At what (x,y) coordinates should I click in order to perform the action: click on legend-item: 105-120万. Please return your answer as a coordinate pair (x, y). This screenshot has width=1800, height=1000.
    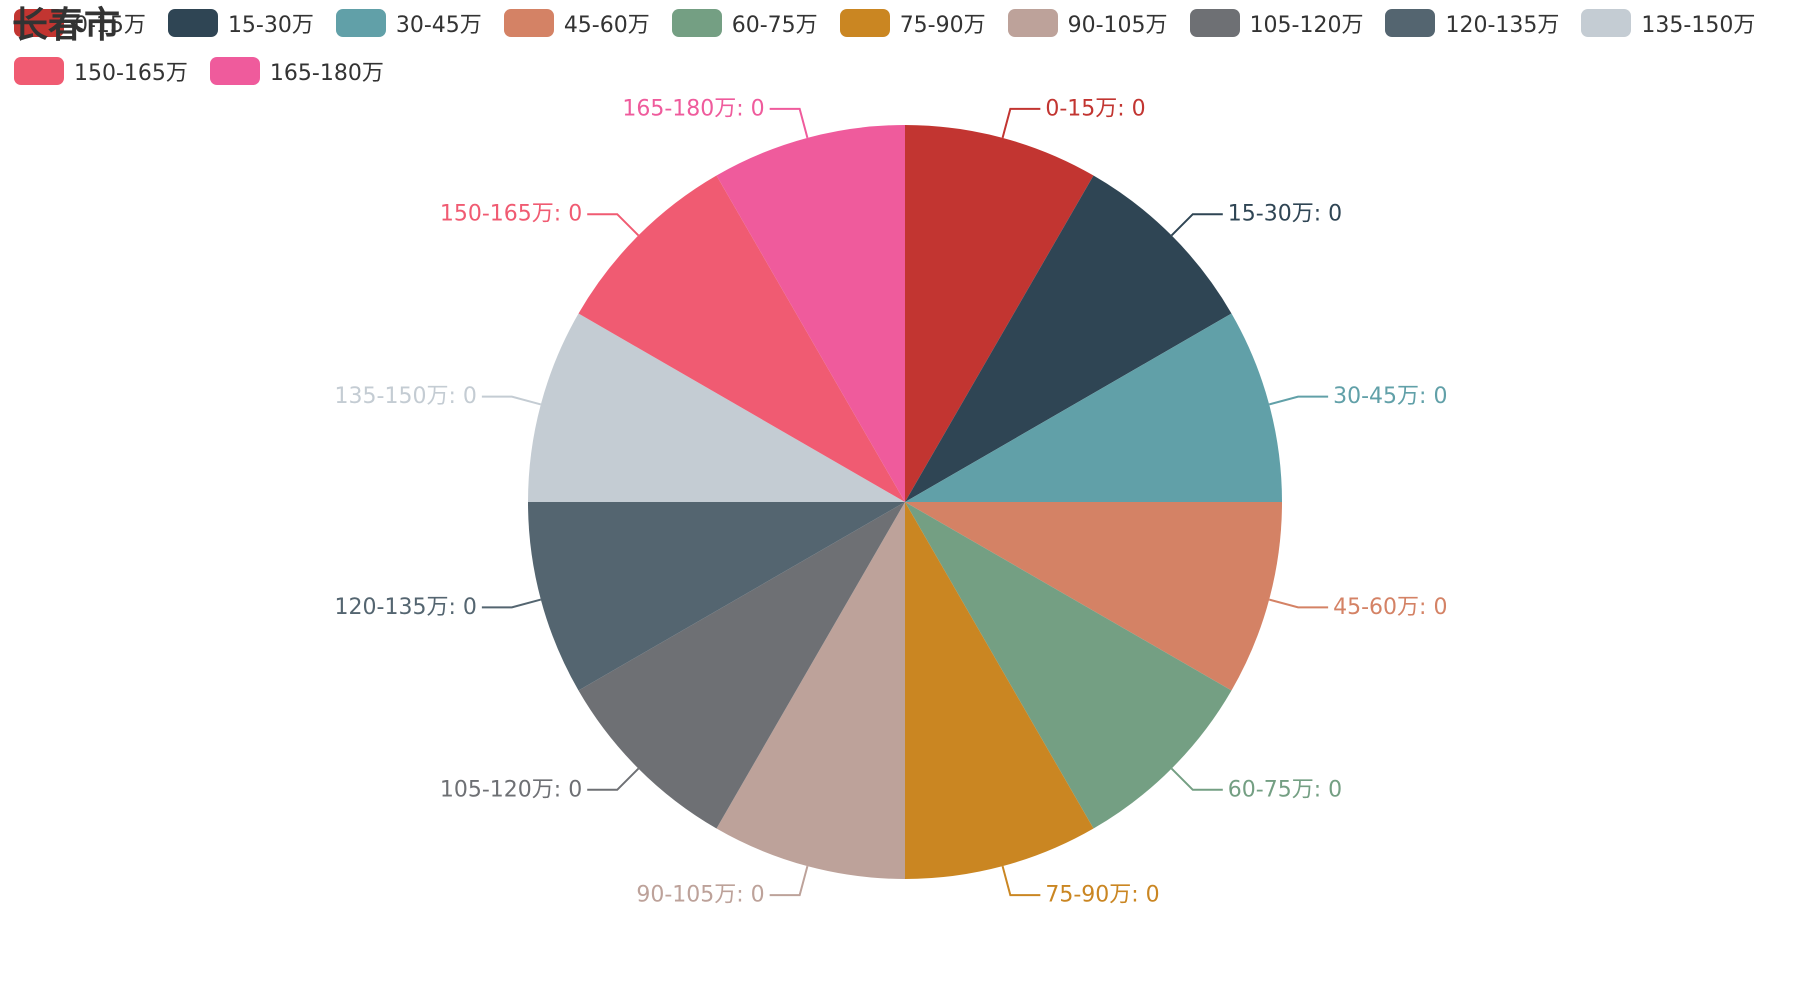
    Looking at the image, I should click on (1276, 23).